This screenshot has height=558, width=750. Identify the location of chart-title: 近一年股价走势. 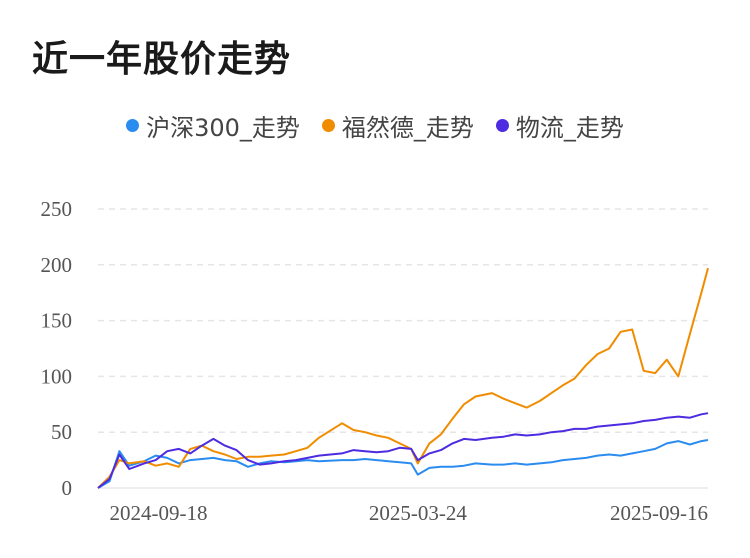
(162, 59).